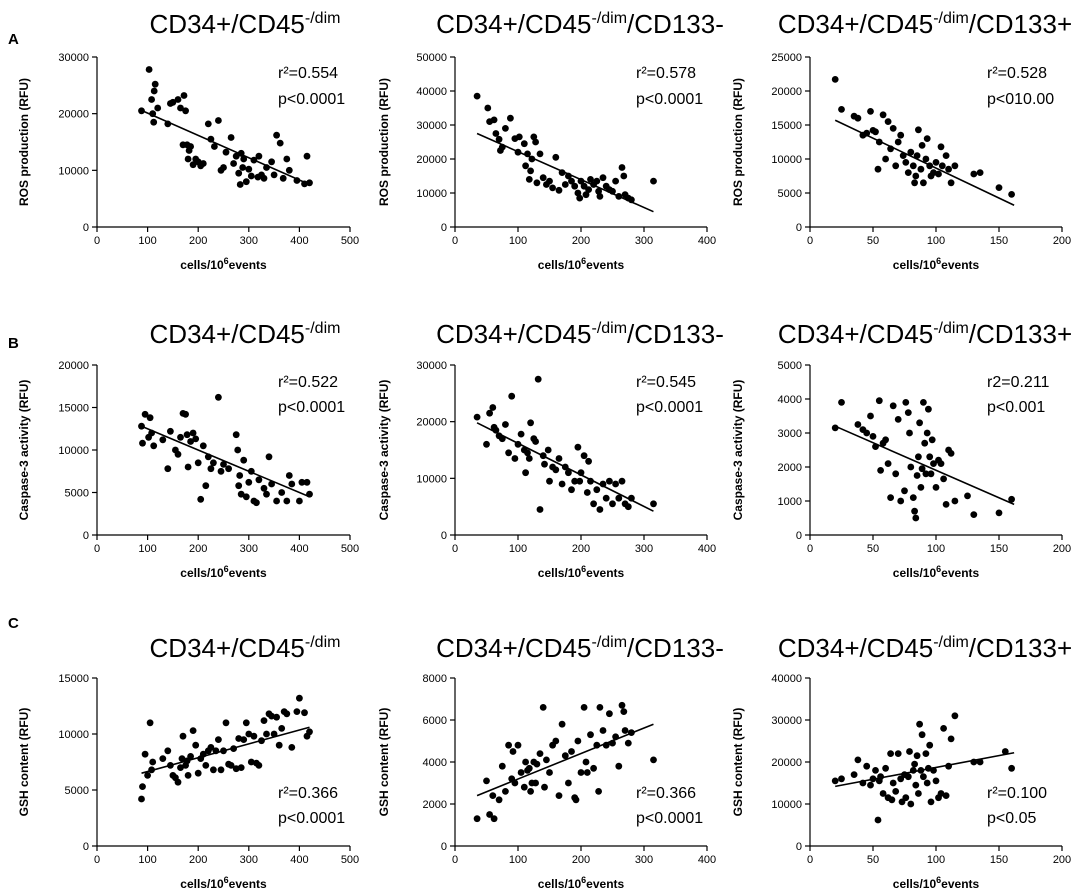 This screenshot has width=1084, height=896. What do you see at coordinates (925, 334) in the screenshot?
I see `chart-title: CD34+/CD45-/dim/CD133+` at bounding box center [925, 334].